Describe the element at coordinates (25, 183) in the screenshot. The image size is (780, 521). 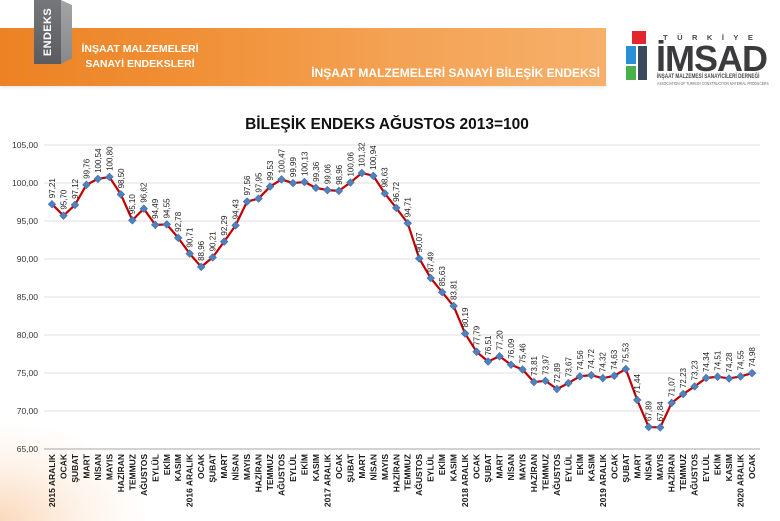
I see `y-tick-label: 100,00` at that location.